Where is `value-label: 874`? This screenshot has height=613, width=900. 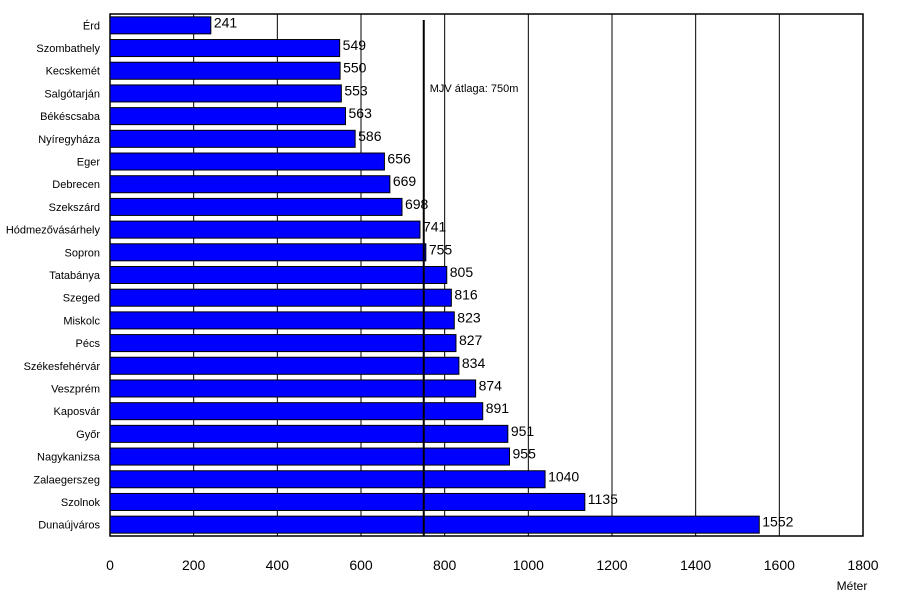 value-label: 874 is located at coordinates (491, 385).